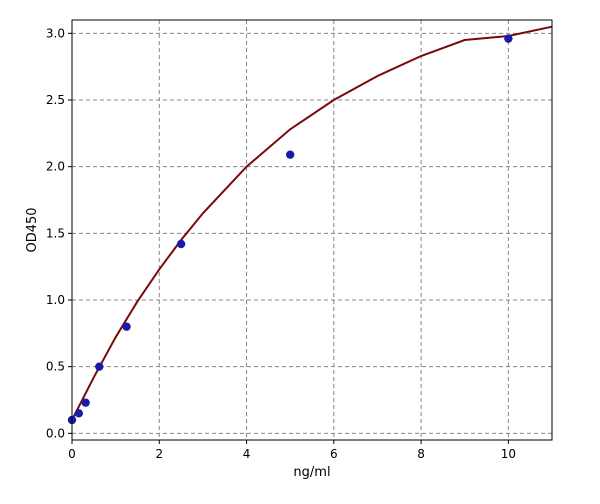  What do you see at coordinates (32, 229) in the screenshot?
I see `y-axis-title: OD450` at bounding box center [32, 229].